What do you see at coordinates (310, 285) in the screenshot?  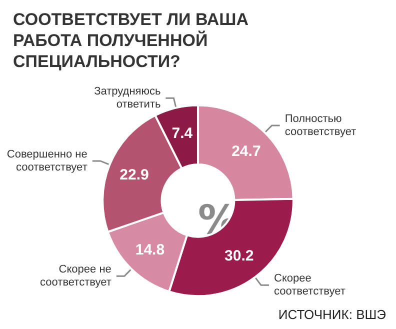 I see `slice-label: Скорее соответствует` at bounding box center [310, 285].